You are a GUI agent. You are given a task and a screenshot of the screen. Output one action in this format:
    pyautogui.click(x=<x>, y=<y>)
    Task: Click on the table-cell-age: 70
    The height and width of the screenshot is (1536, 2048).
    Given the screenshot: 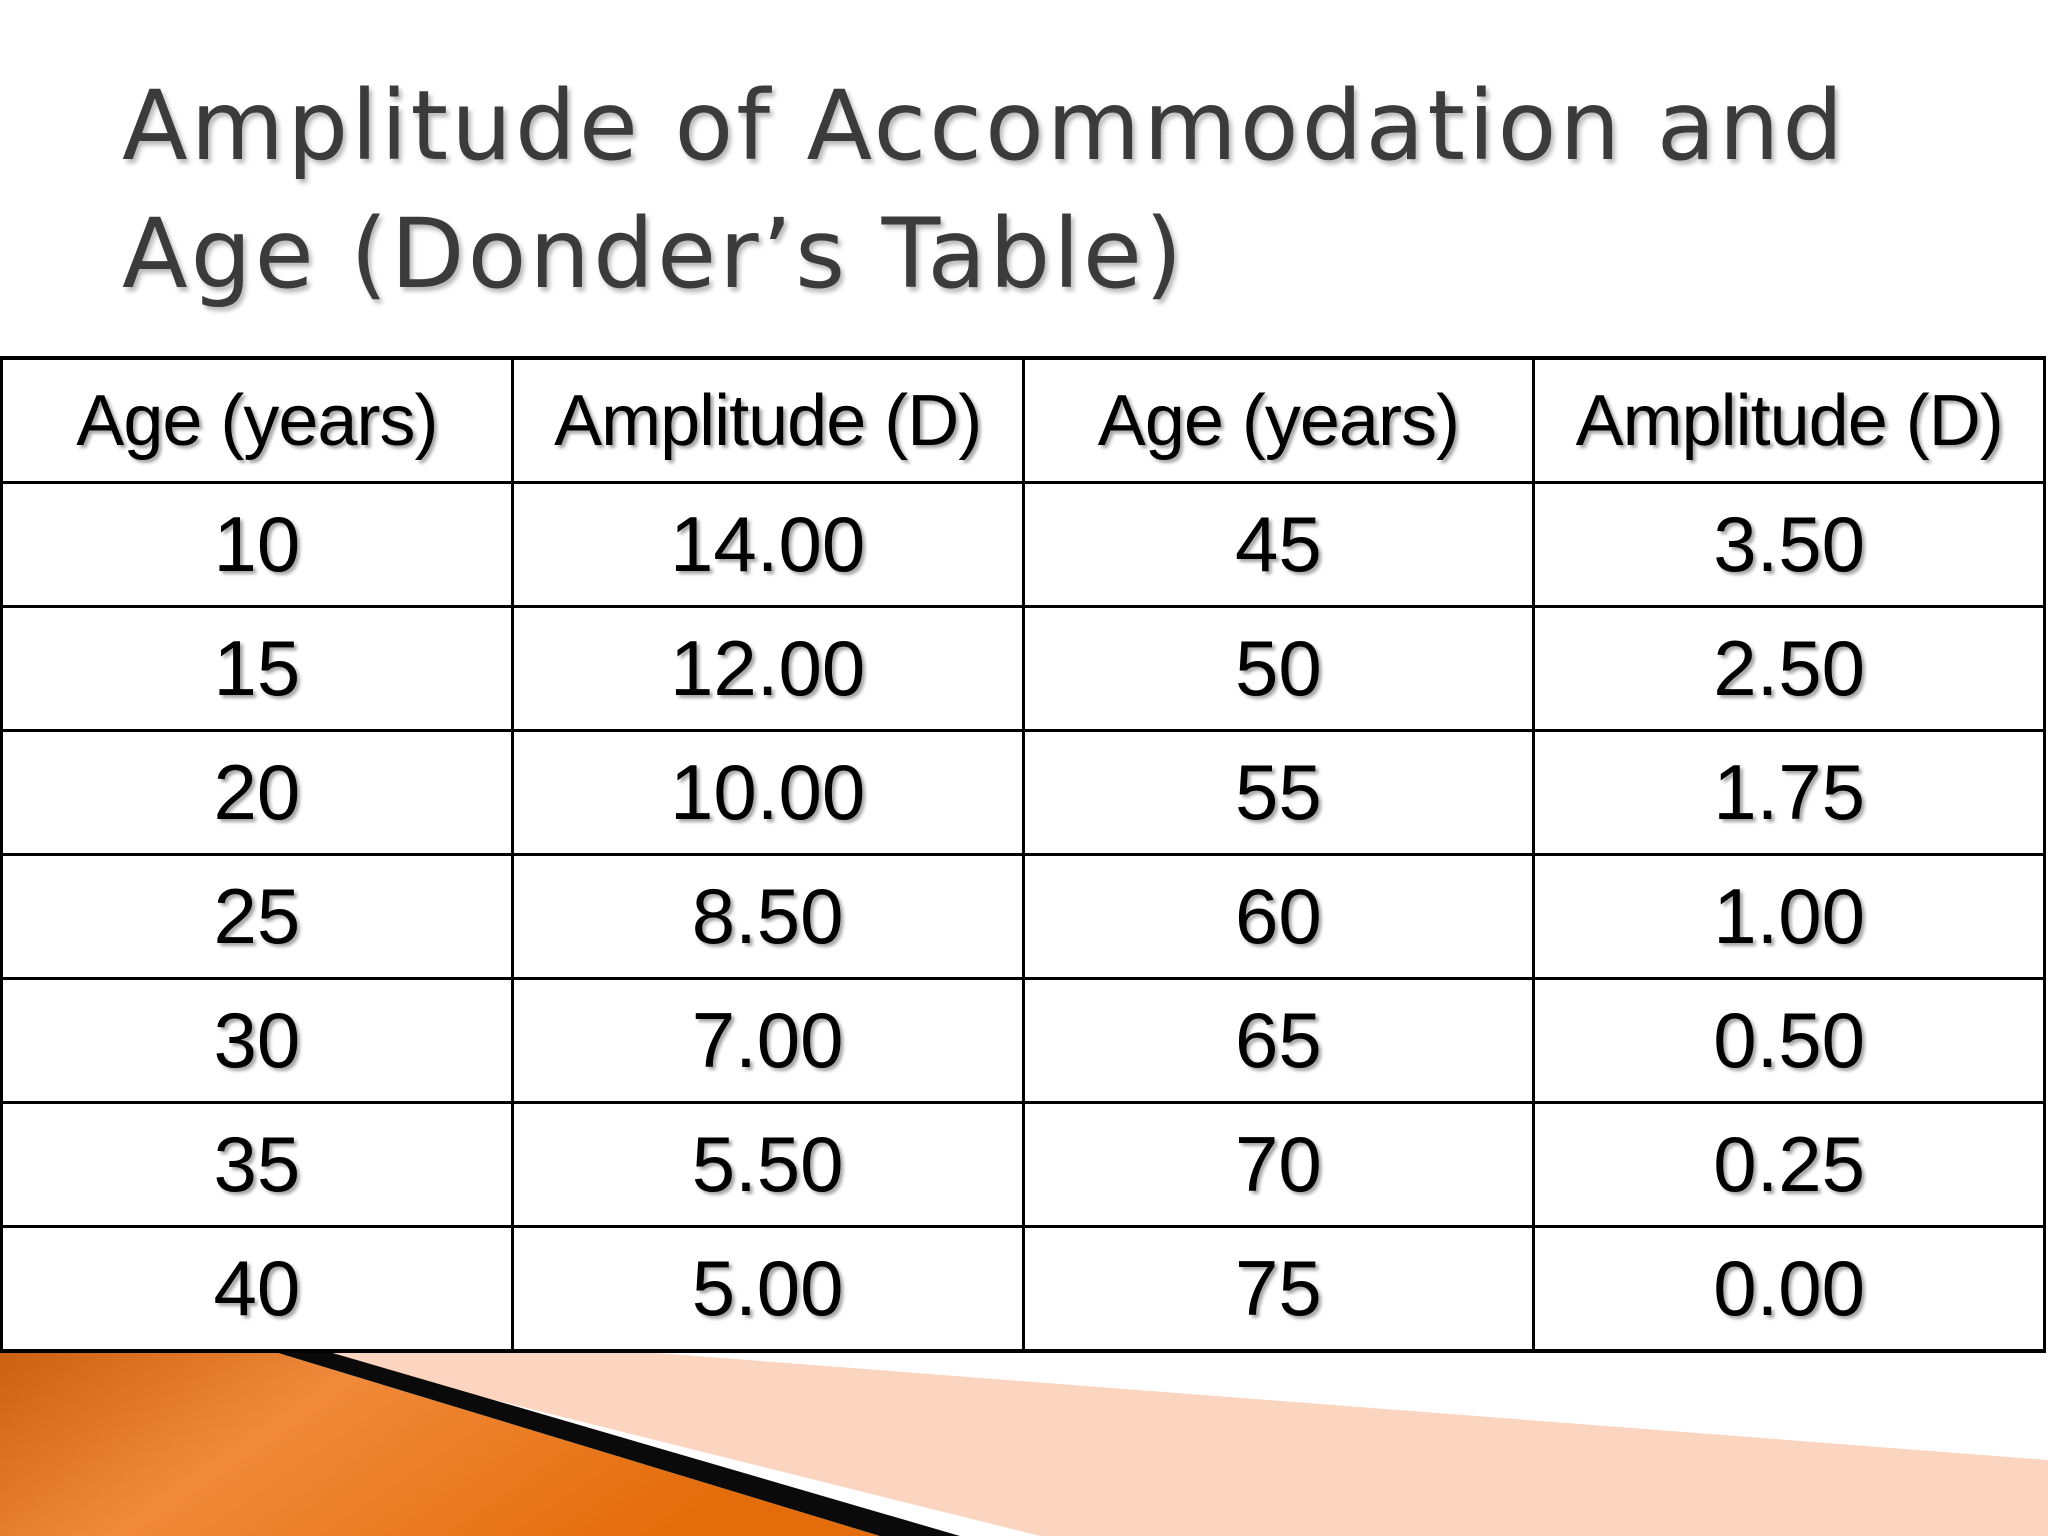 What is the action you would take?
    pyautogui.click(x=1278, y=1164)
    